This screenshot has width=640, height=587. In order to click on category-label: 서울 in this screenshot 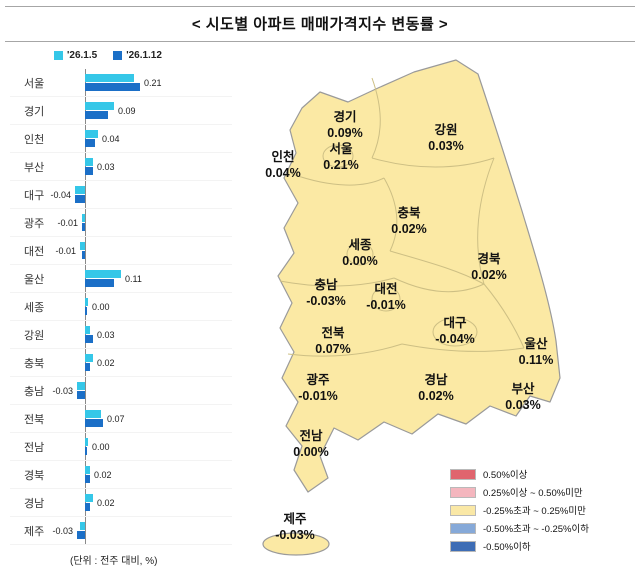, I will do `click(34, 83)`.